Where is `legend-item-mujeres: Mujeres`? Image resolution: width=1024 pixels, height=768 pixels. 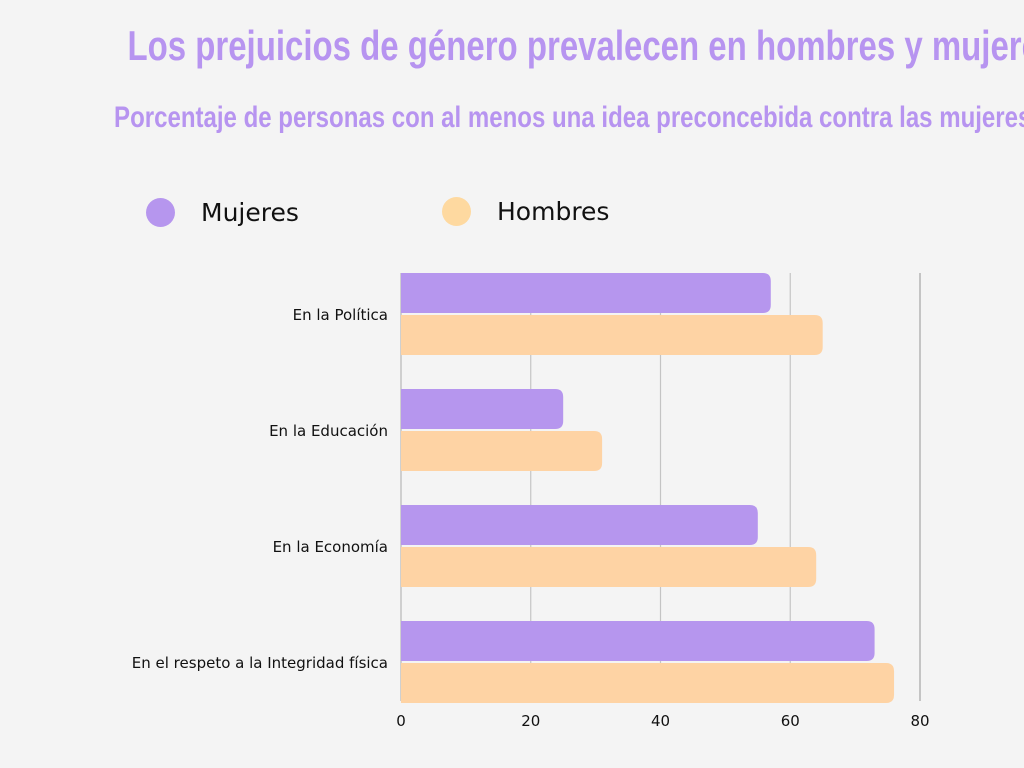
legend-item-mujeres: Mujeres is located at coordinates (222, 212).